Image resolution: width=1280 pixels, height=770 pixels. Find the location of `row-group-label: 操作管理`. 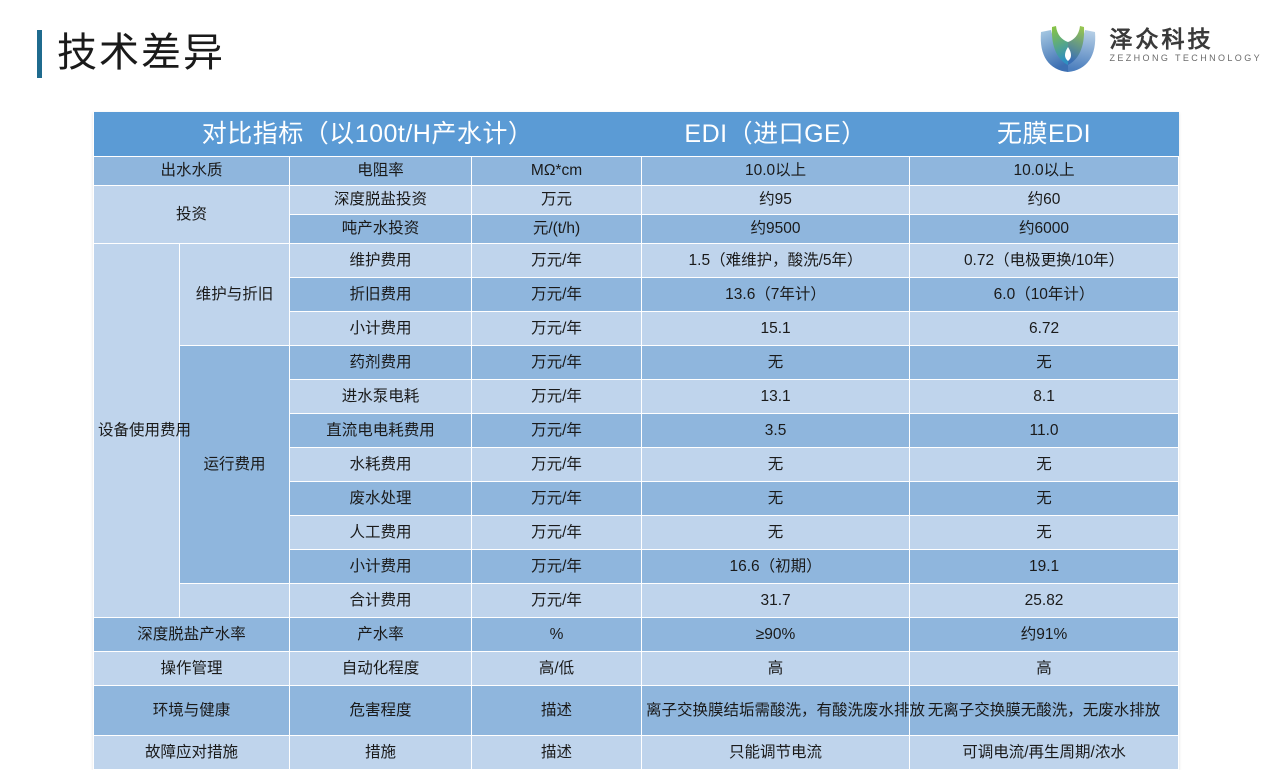

row-group-label: 操作管理 is located at coordinates (191, 668).